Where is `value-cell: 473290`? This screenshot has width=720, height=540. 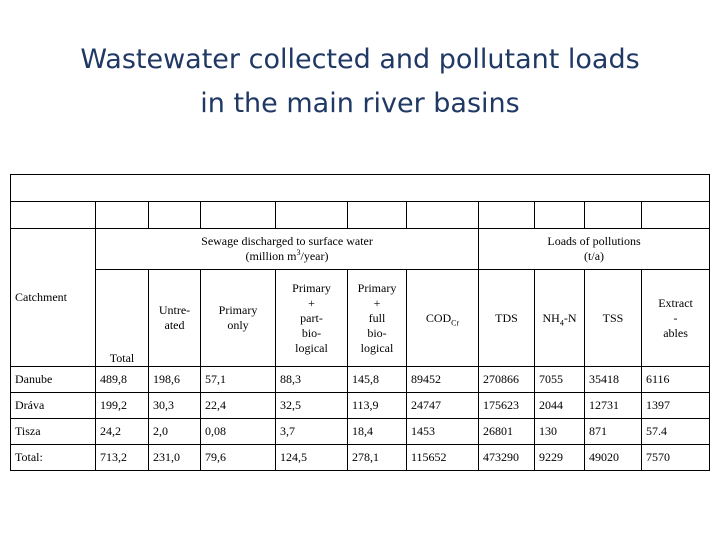 value-cell: 473290 is located at coordinates (506, 457).